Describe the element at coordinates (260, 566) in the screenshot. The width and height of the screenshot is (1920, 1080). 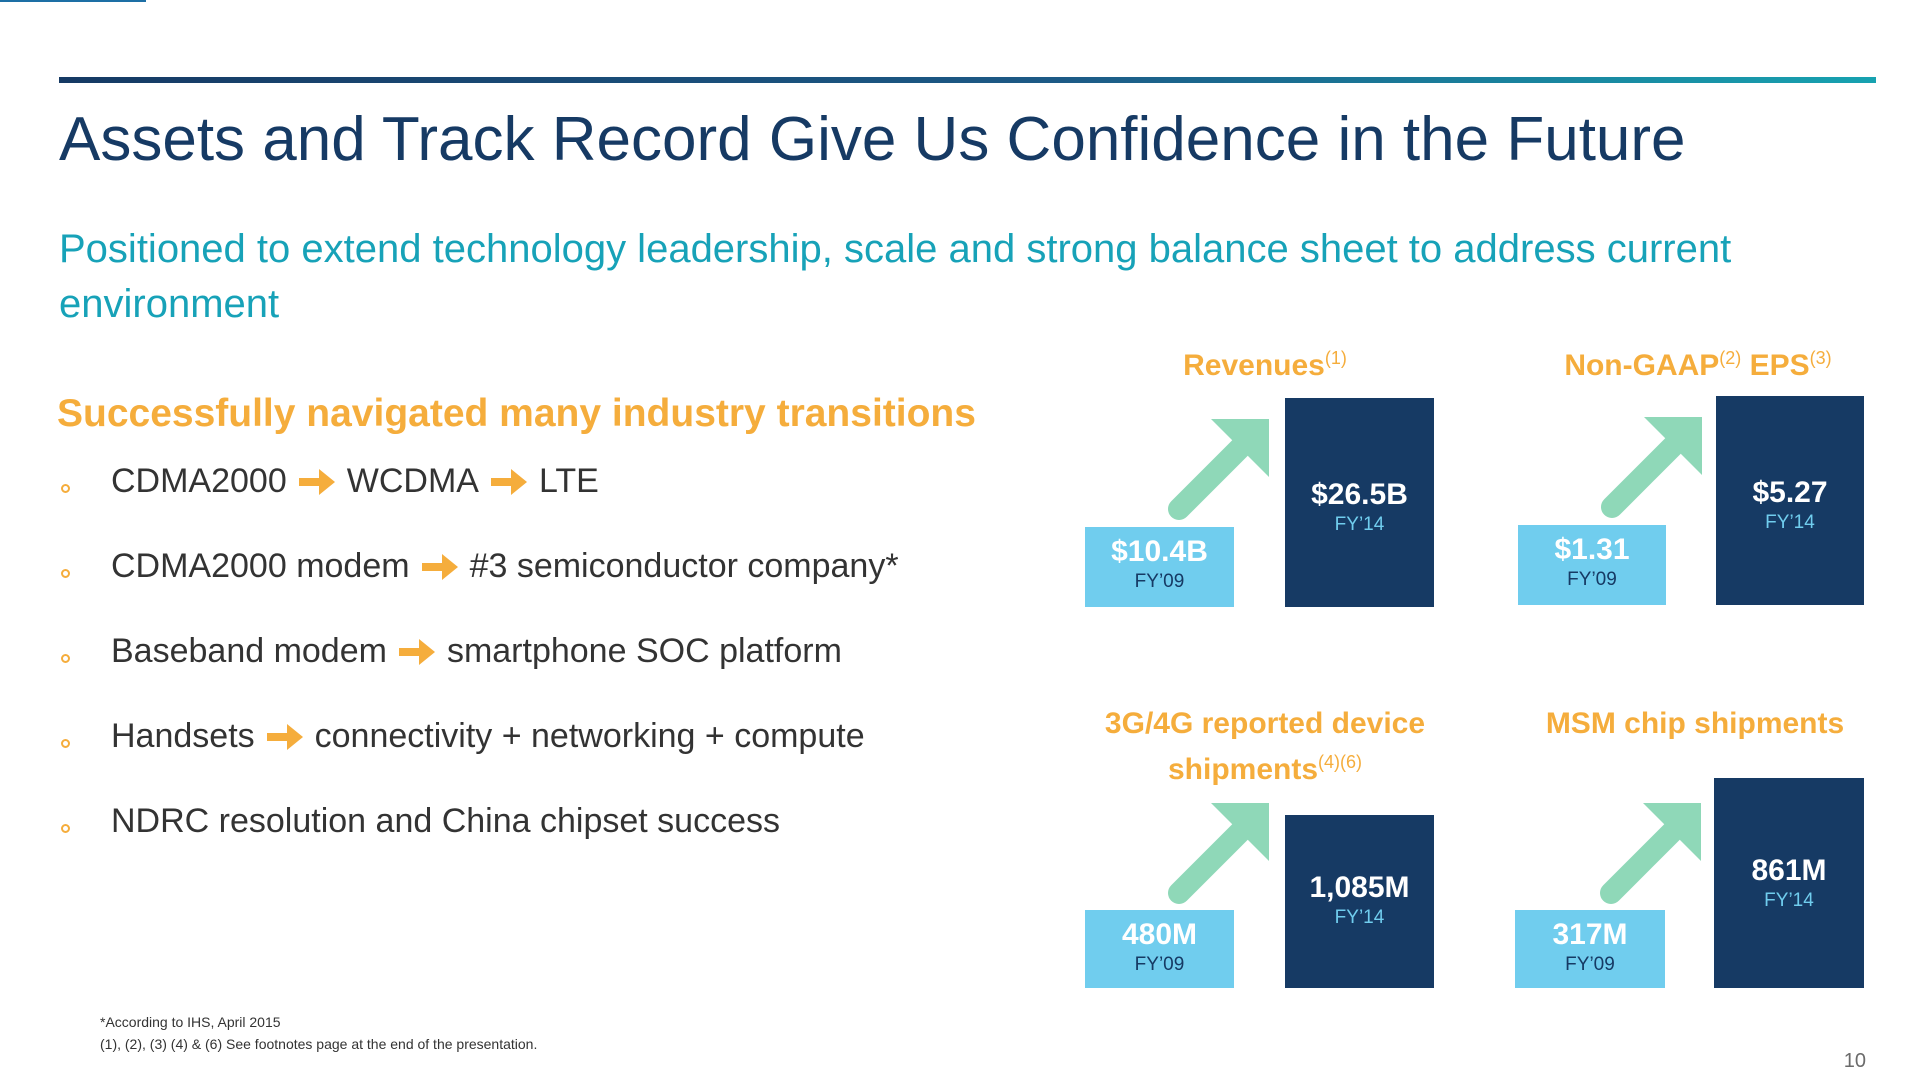
I see `bullet-part: CDMA2000 modem` at that location.